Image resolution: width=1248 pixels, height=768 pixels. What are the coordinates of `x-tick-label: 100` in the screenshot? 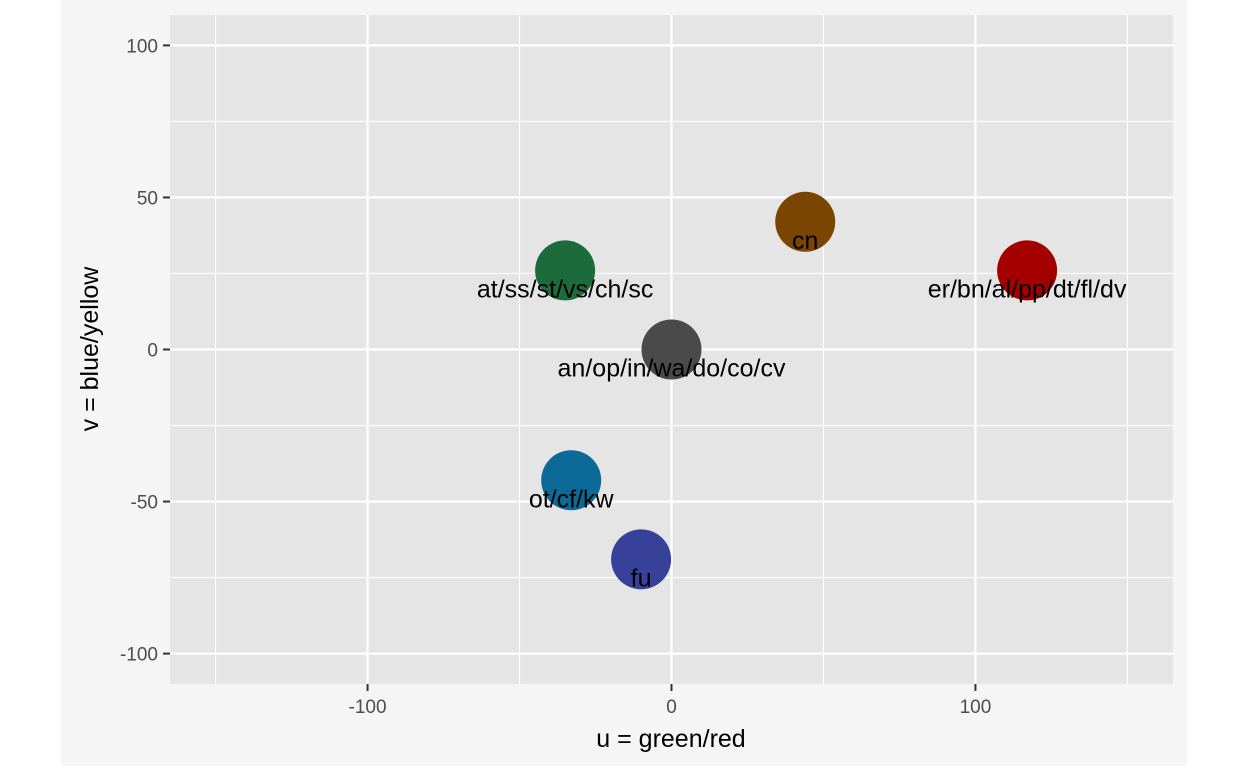 It's located at (976, 707).